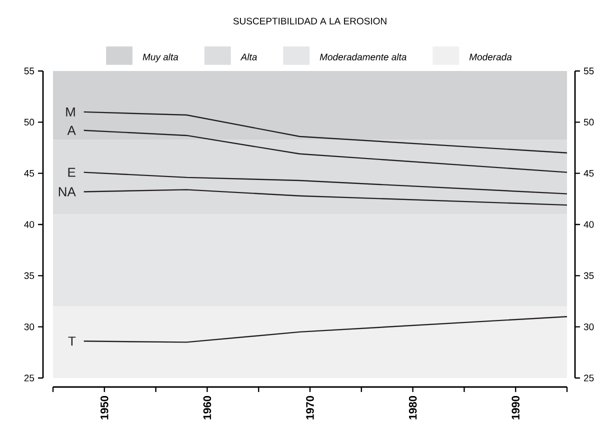 The height and width of the screenshot is (445, 607). What do you see at coordinates (363, 56) in the screenshot?
I see `legend-label: Moderadamente alta` at bounding box center [363, 56].